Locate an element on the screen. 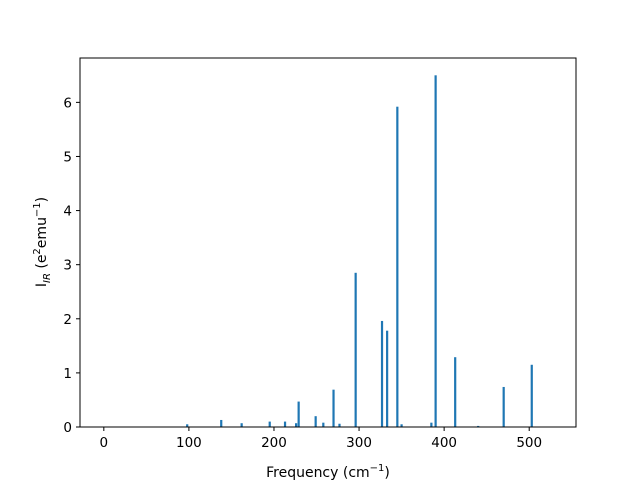 This screenshot has height=480, width=640. x-tick-label: 100 is located at coordinates (189, 443).